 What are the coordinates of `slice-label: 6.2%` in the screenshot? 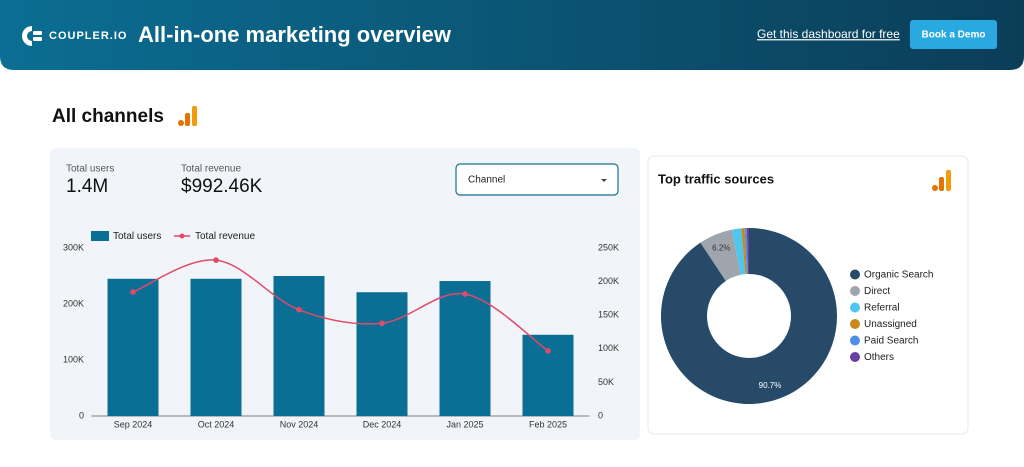 It's located at (721, 248).